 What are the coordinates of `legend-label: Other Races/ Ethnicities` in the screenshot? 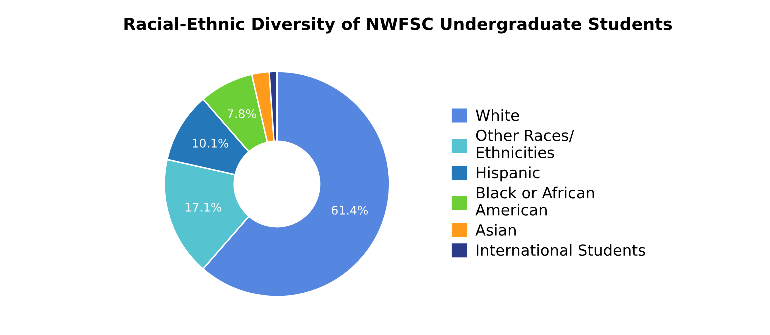 It's located at (525, 144).